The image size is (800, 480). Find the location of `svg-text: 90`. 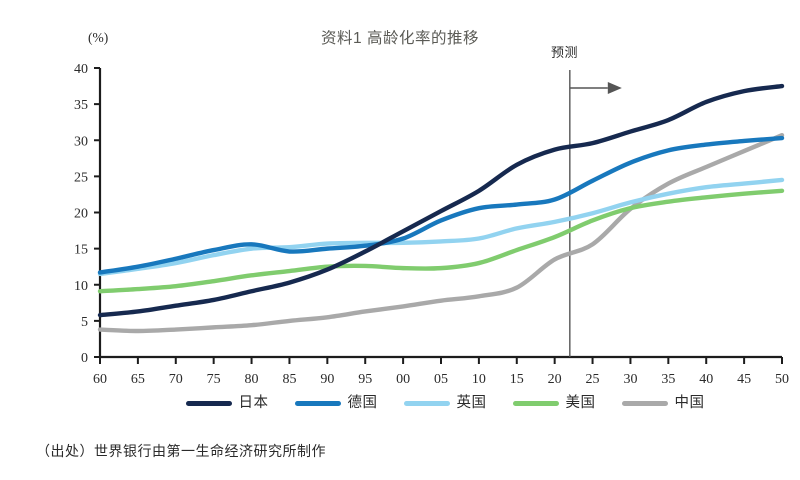

svg-text: 90 is located at coordinates (327, 379).